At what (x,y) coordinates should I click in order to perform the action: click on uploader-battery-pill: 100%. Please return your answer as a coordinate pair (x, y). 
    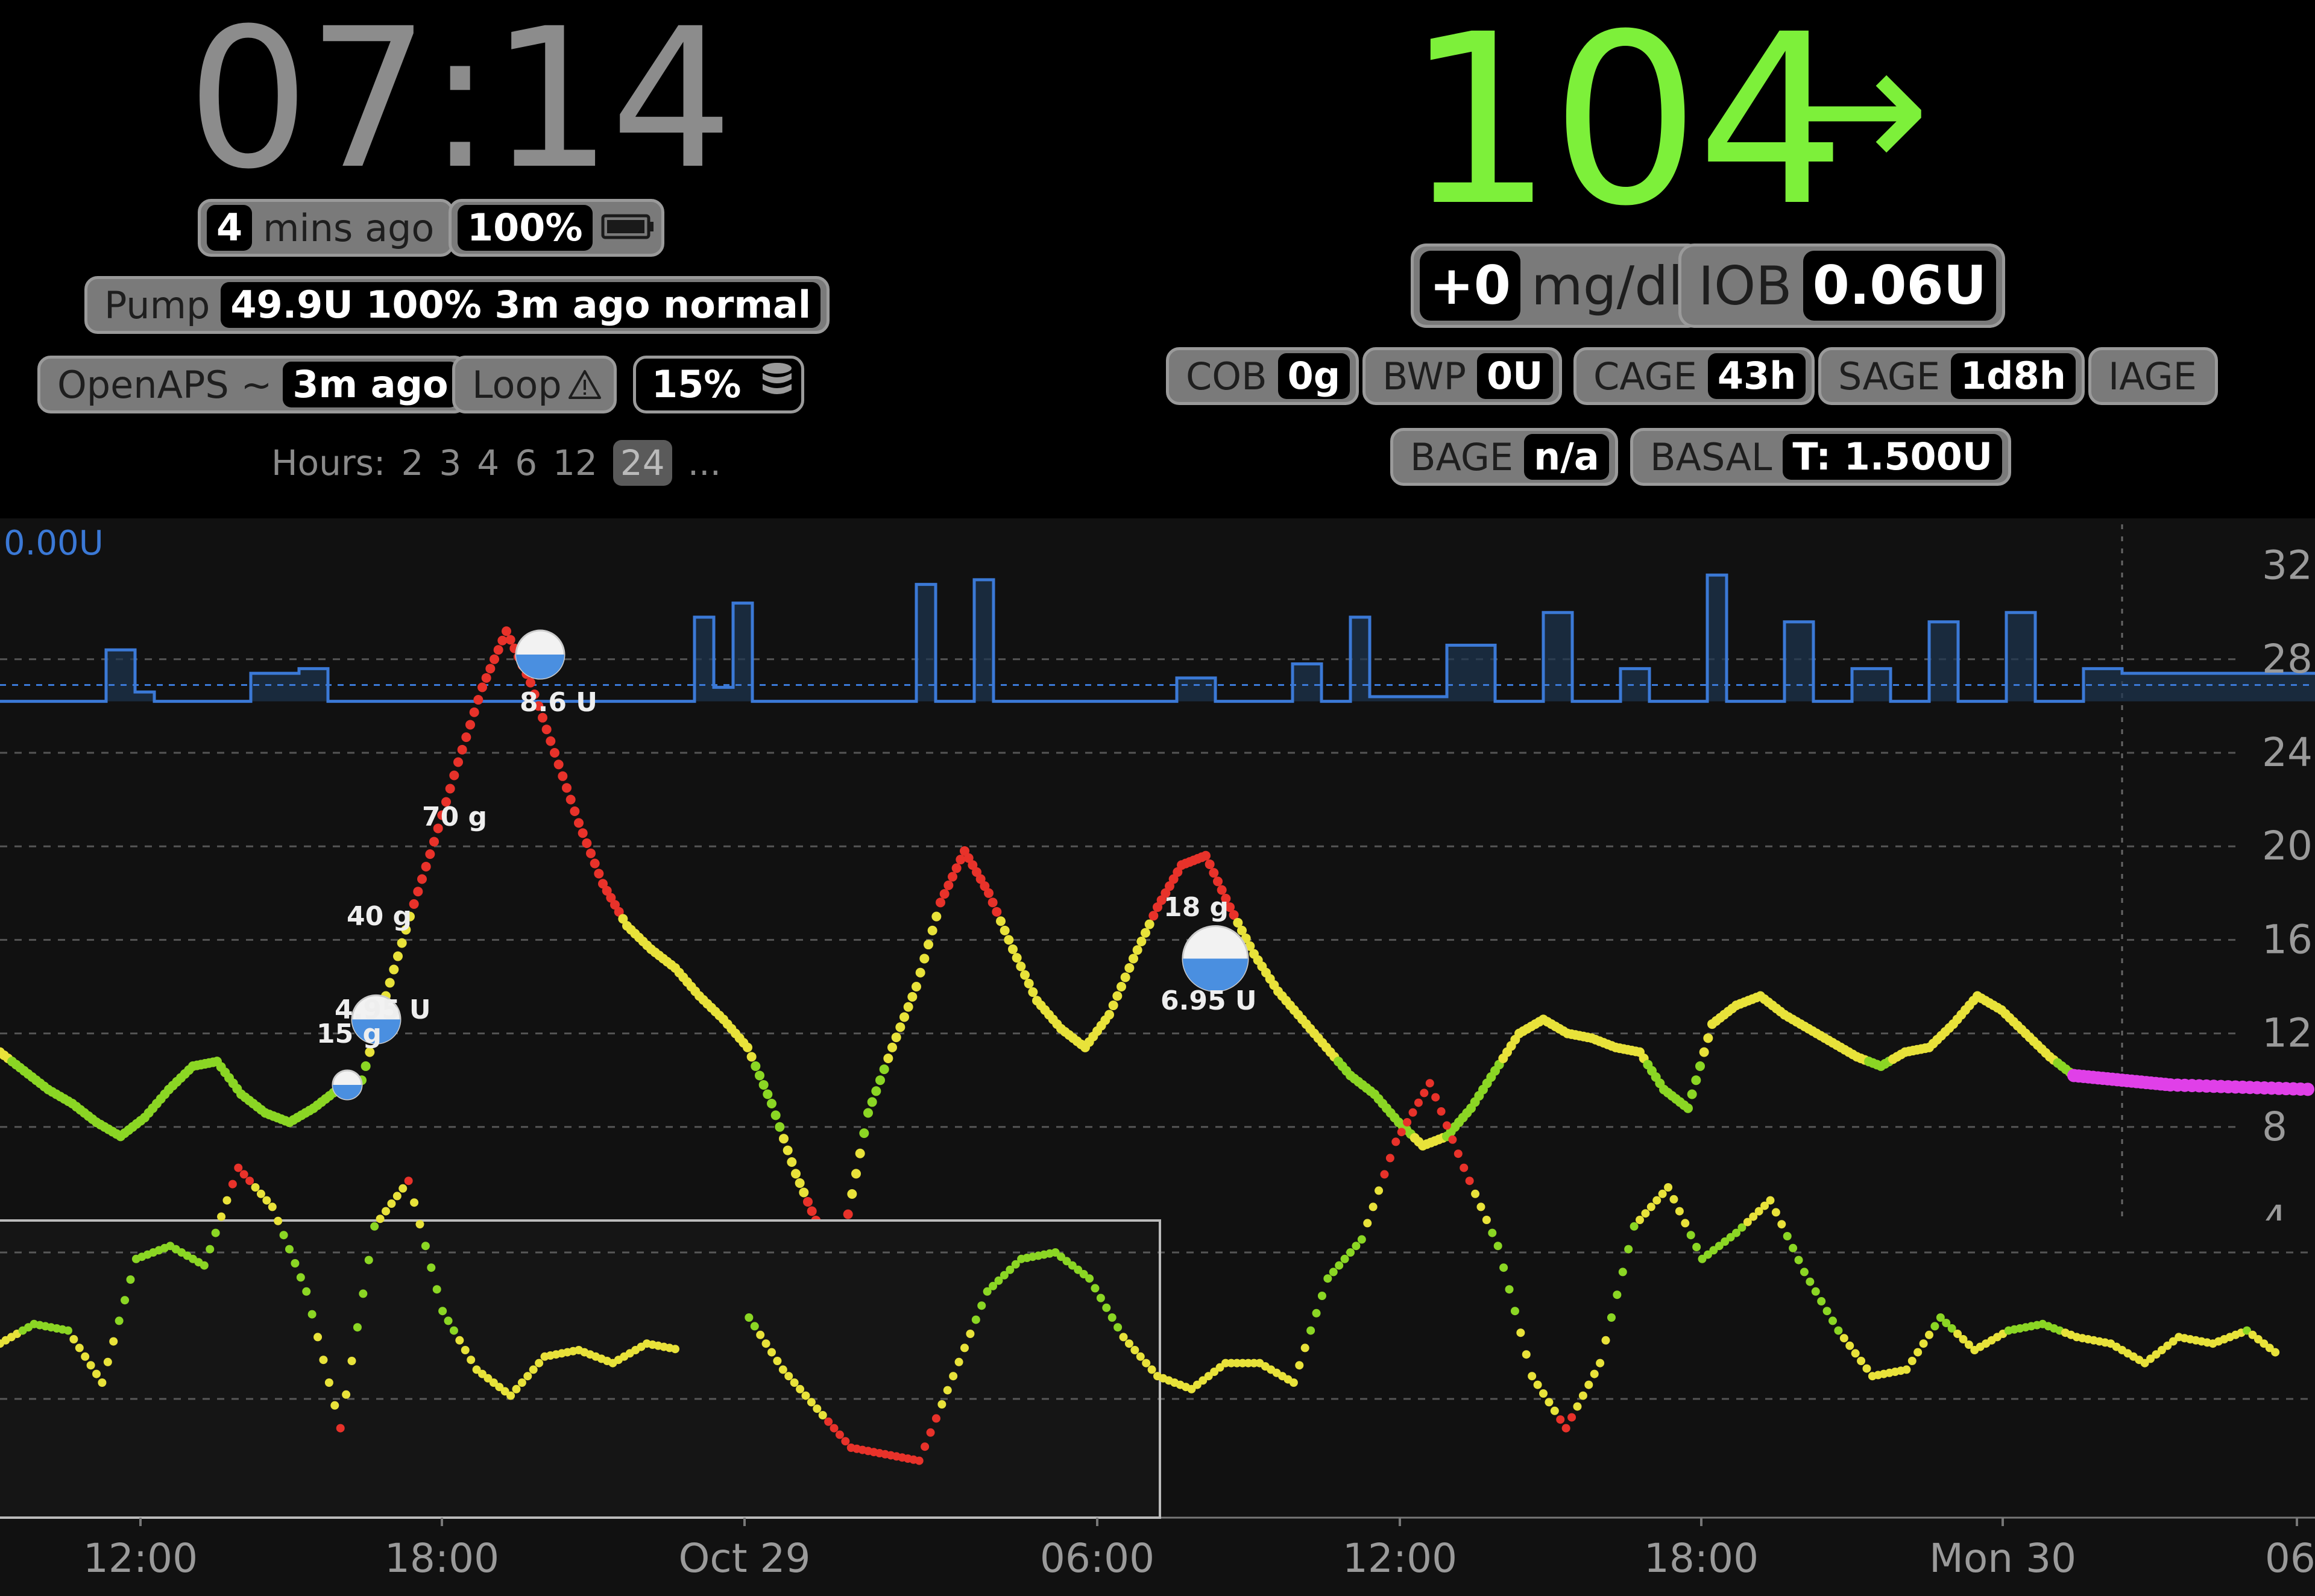
    Looking at the image, I should click on (556, 228).